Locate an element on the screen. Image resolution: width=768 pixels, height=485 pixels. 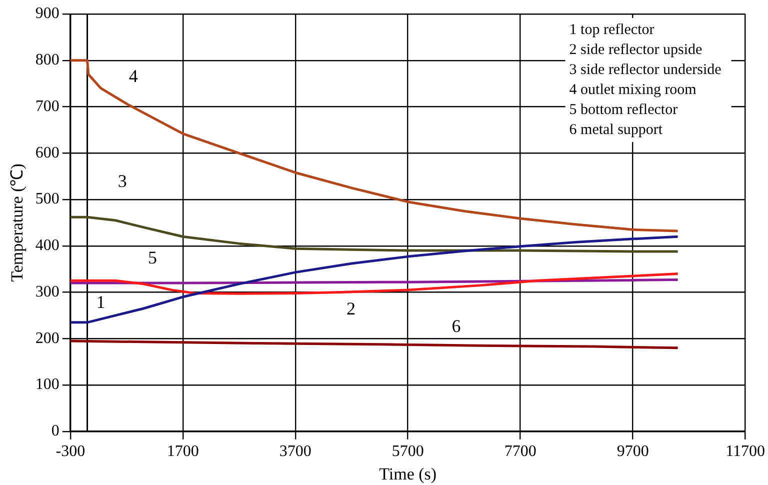
y-tick-label: 800 is located at coordinates (47, 60).